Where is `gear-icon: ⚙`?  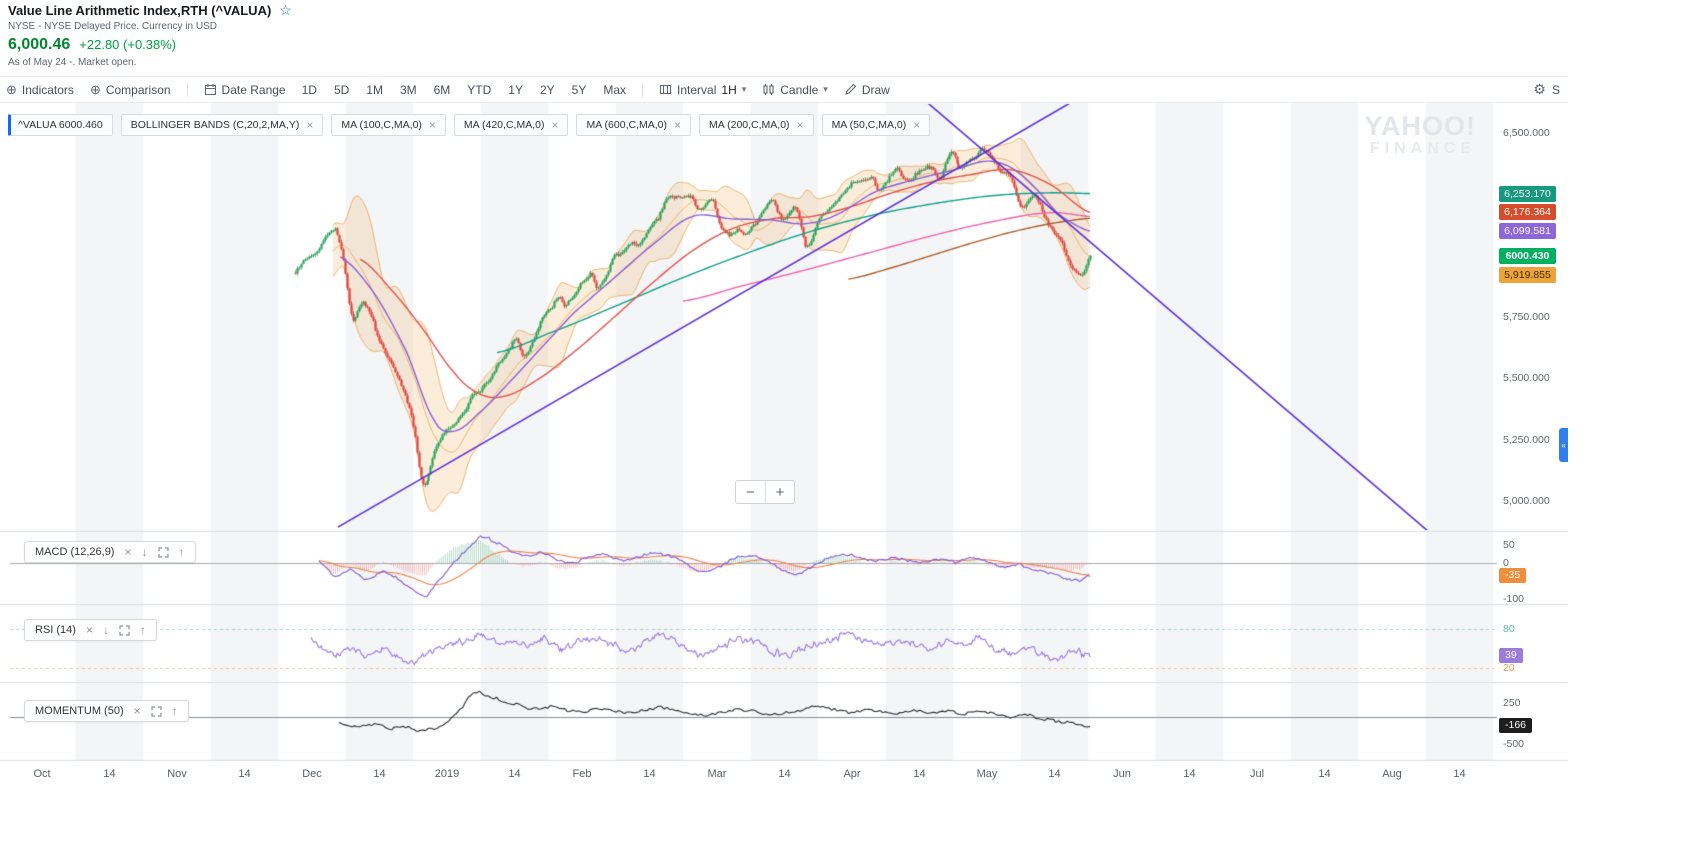 gear-icon: ⚙ is located at coordinates (1539, 89).